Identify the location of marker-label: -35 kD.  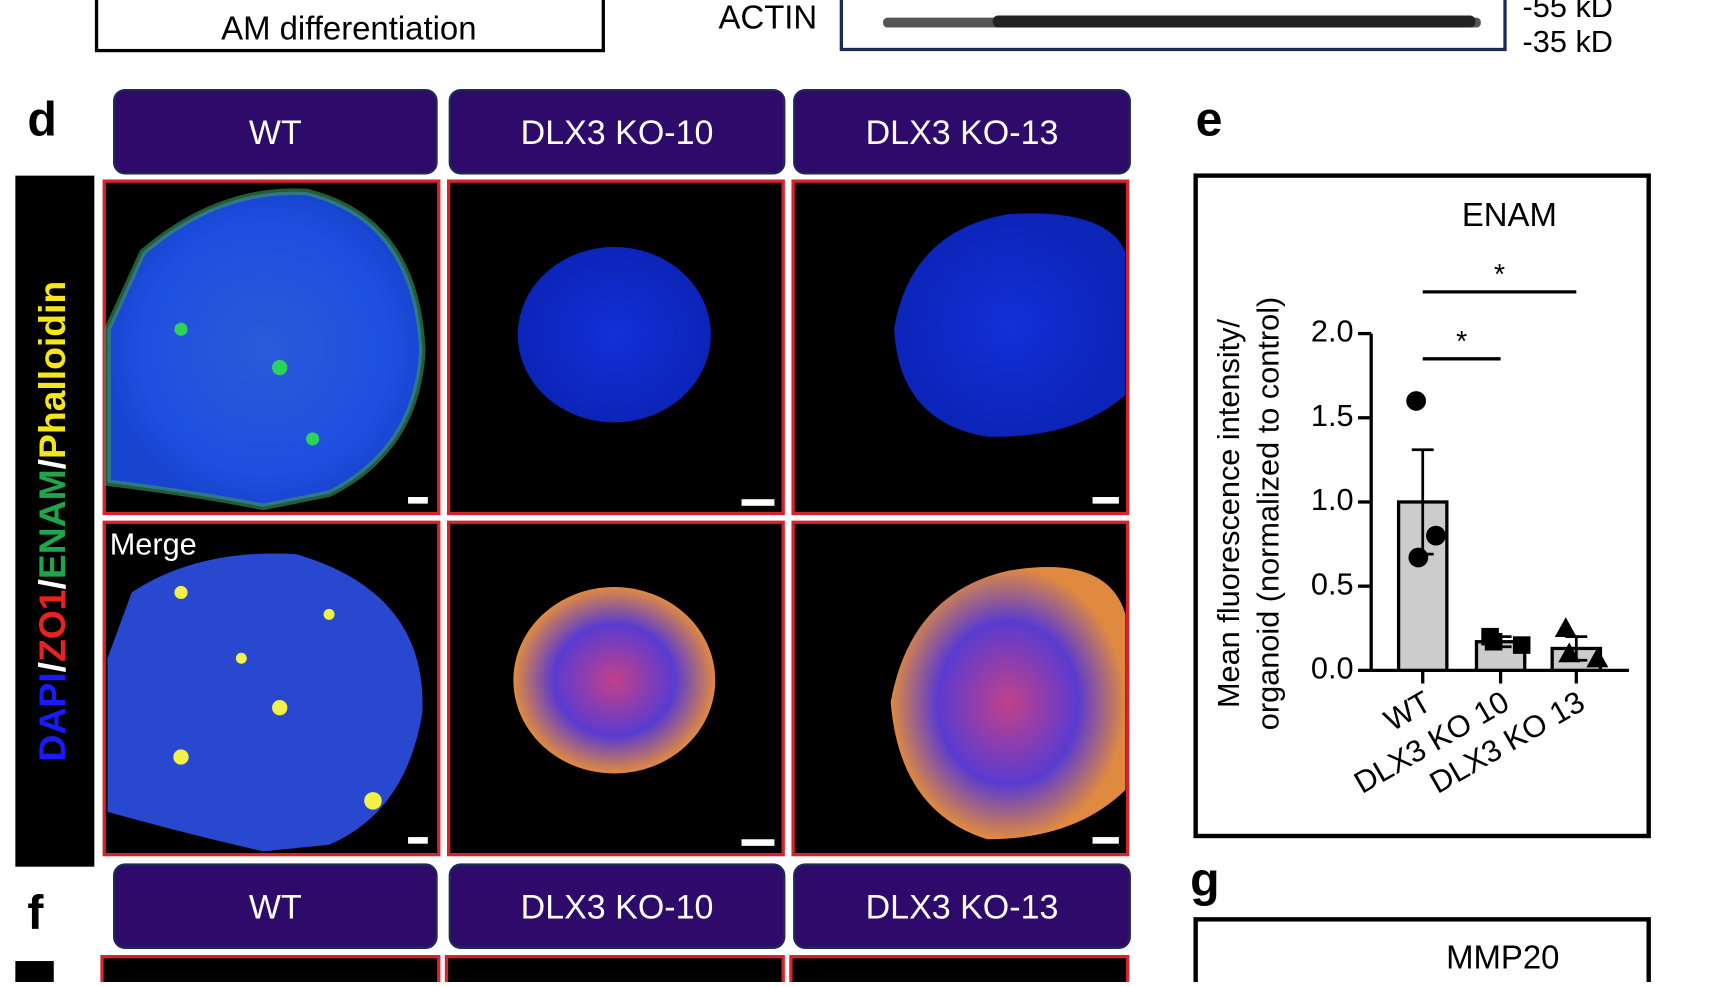
(1568, 41).